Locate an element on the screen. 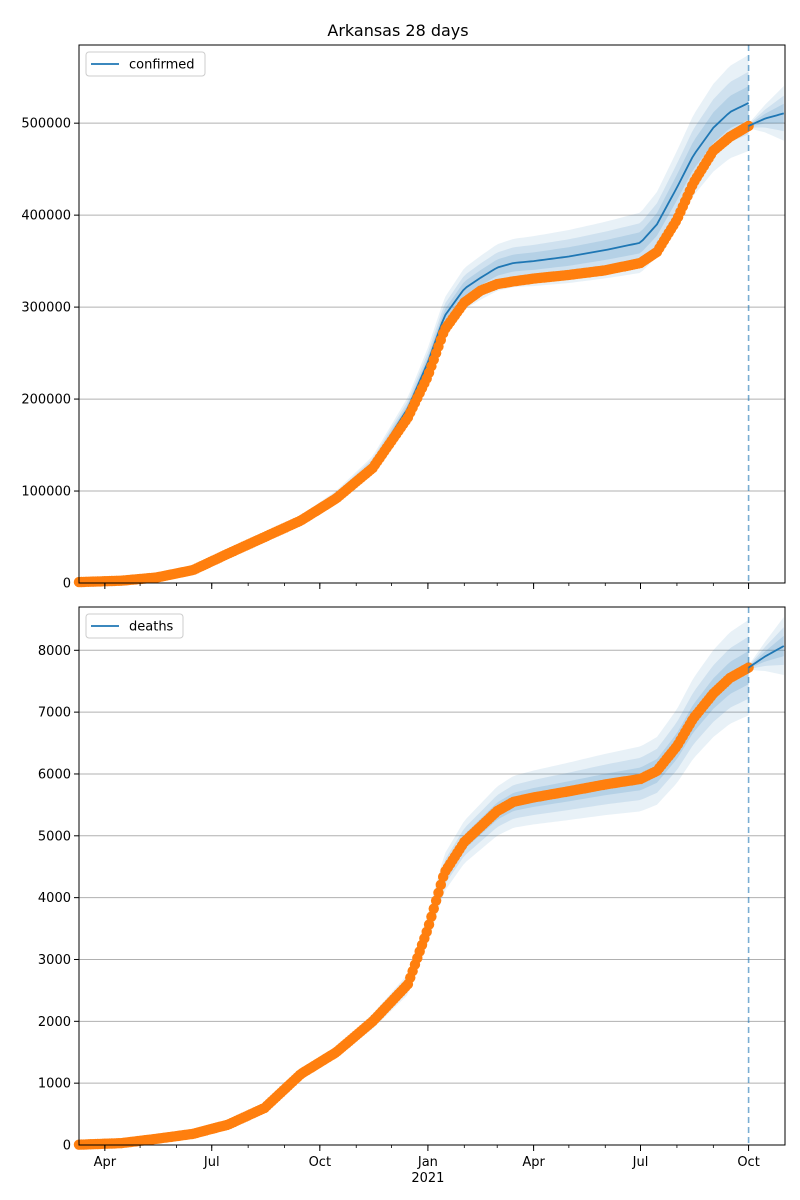 This screenshot has width=800, height=1200. legend: confirmed is located at coordinates (145, 64).